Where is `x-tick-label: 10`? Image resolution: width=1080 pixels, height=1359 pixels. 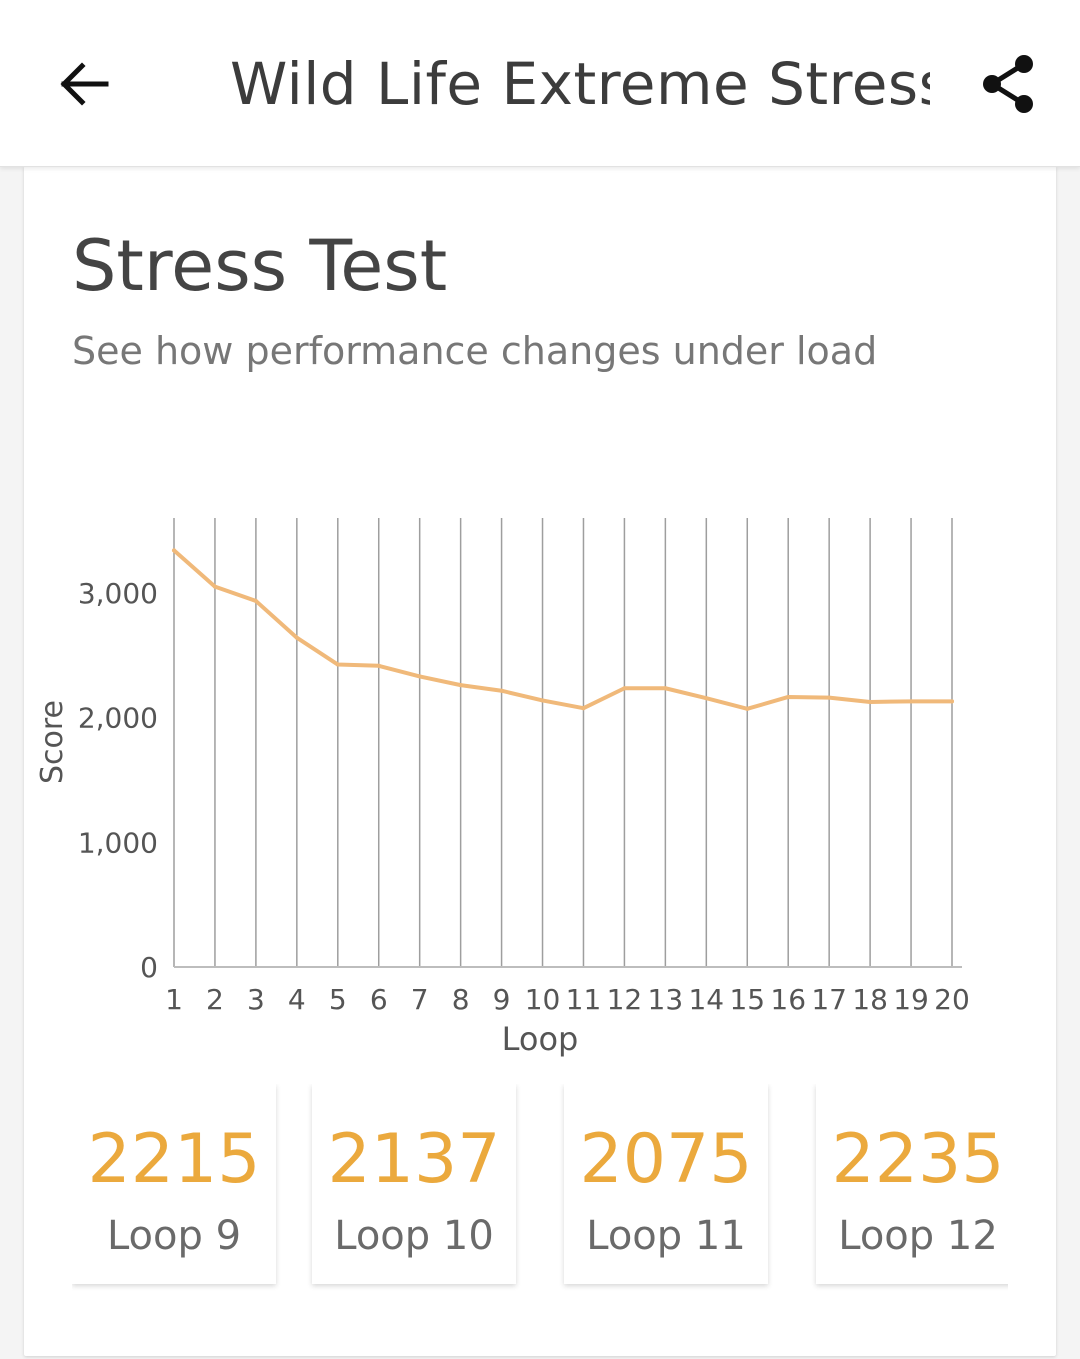
x-tick-label: 10 is located at coordinates (543, 999).